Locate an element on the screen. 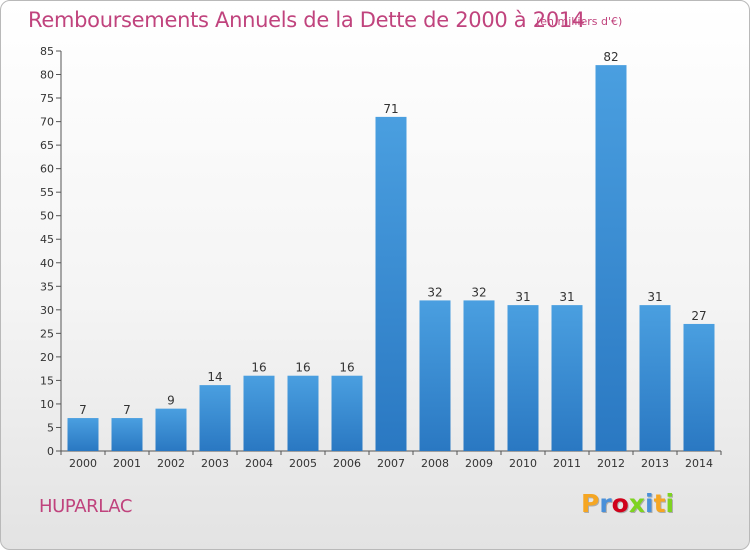  y-tick-label: 45 is located at coordinates (47, 239).